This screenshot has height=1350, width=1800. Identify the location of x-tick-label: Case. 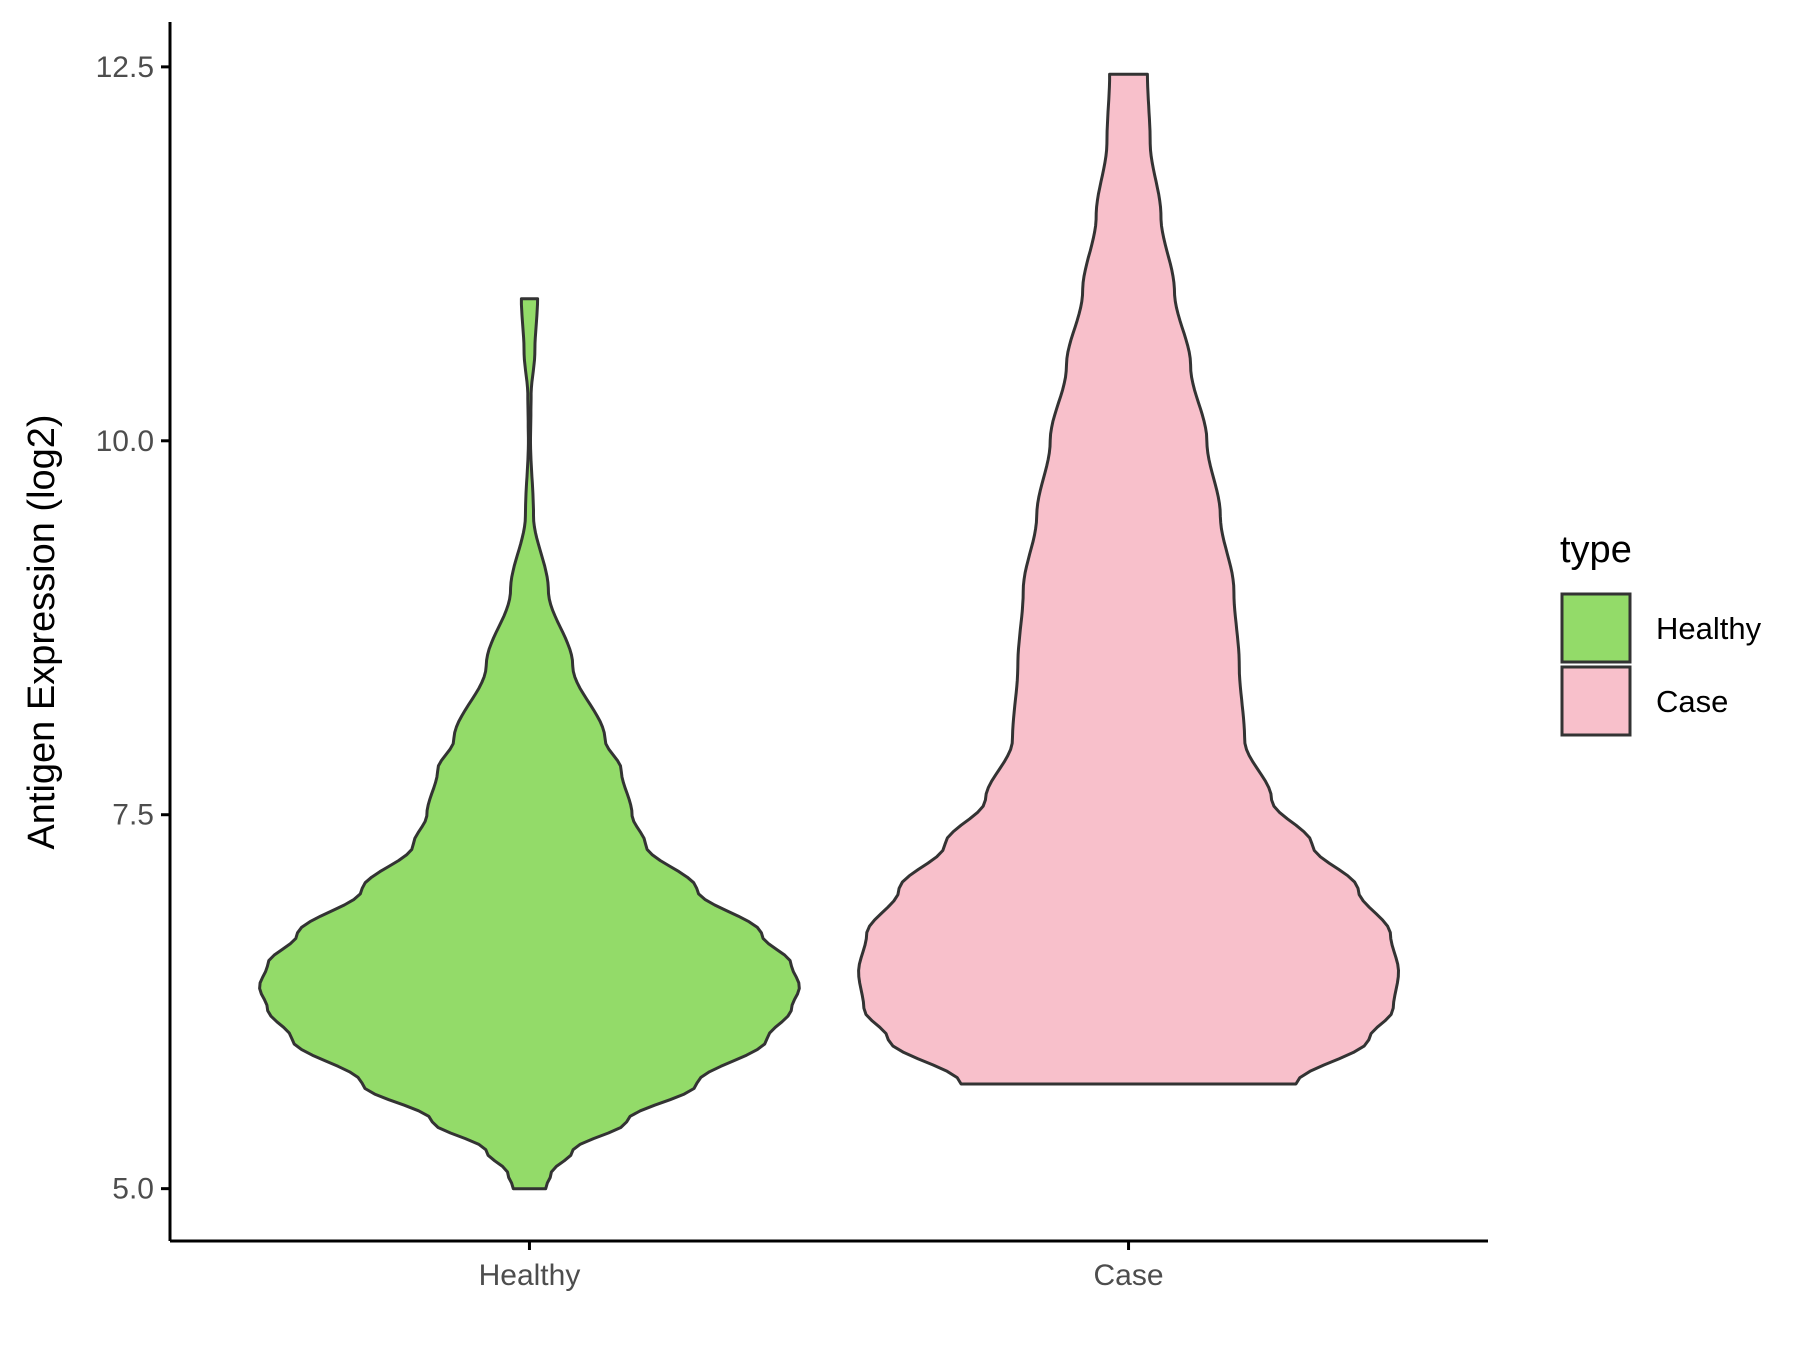
(1129, 1275).